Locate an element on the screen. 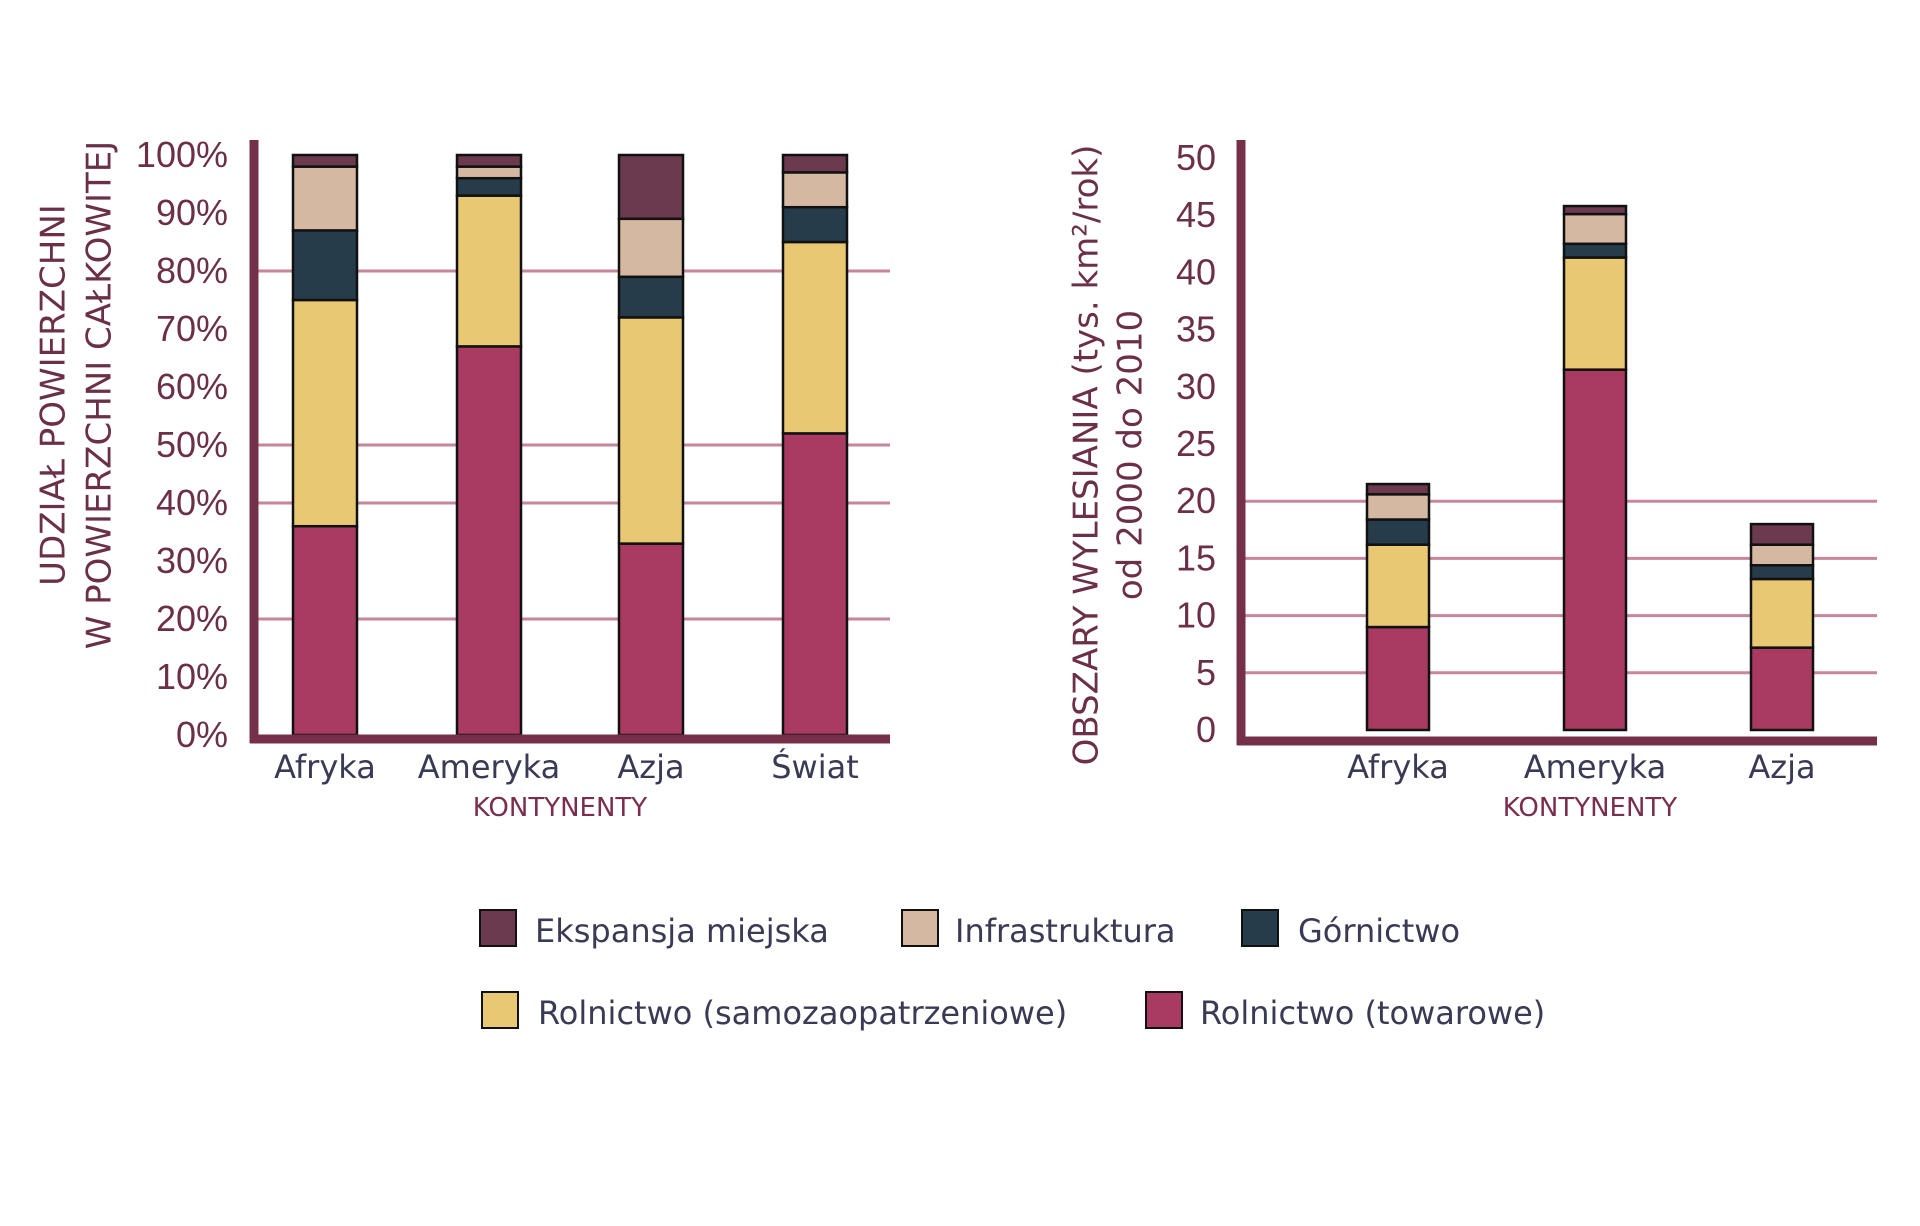 The image size is (1920, 1226). y-tick-label: 45 is located at coordinates (1196, 214).